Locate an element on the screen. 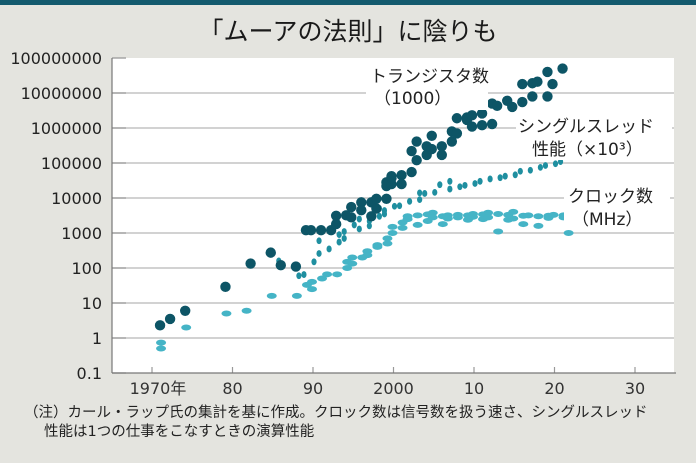  y-tick-label: 10000000 is located at coordinates (61, 93).